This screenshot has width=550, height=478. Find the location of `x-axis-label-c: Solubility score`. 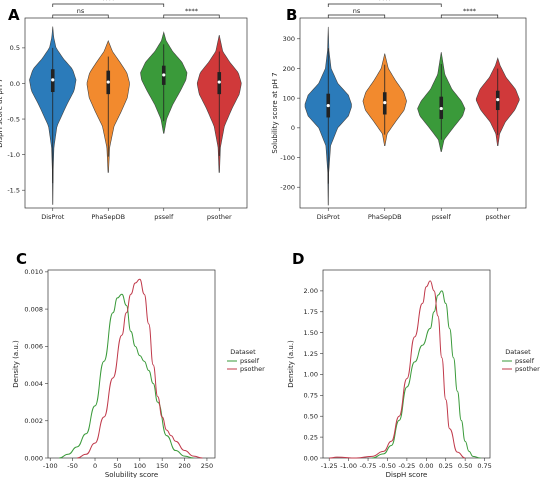

x-axis-label-c: Solubility score is located at coordinates (131, 474).